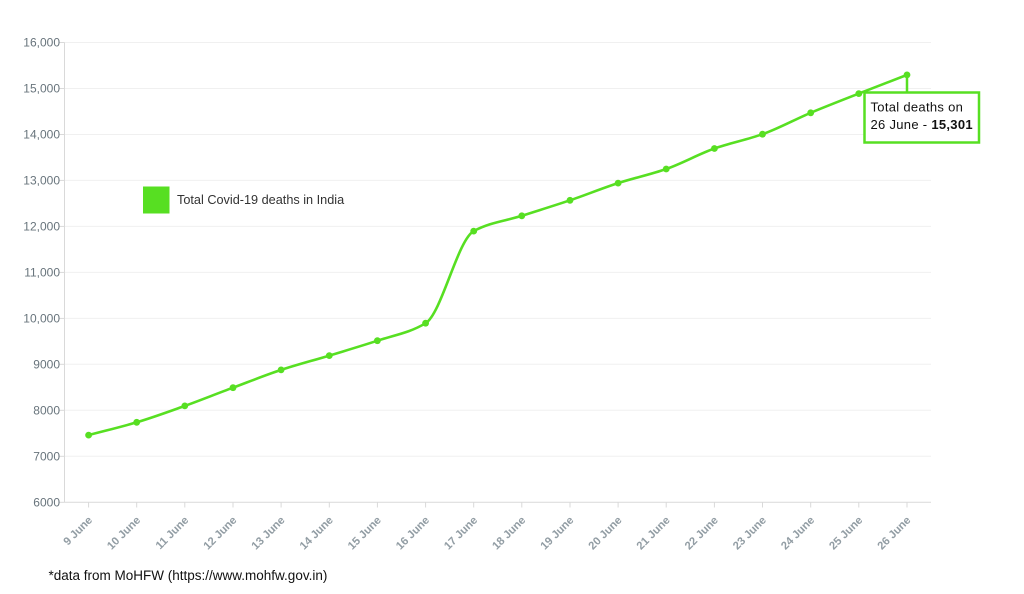  What do you see at coordinates (41, 135) in the screenshot?
I see `svg-text: 14,000` at bounding box center [41, 135].